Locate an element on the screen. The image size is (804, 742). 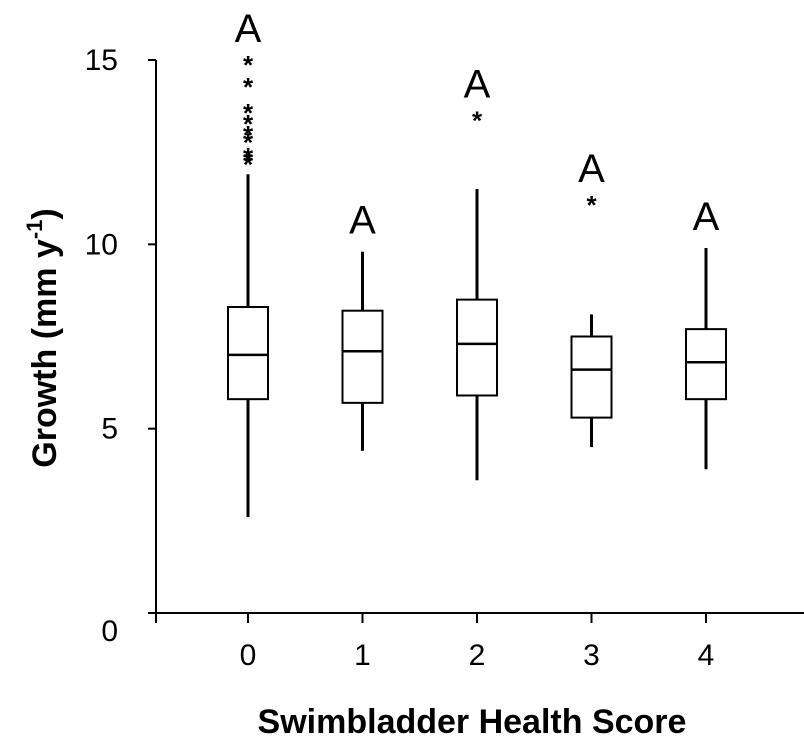
x-tick-label: 0 is located at coordinates (248, 655).